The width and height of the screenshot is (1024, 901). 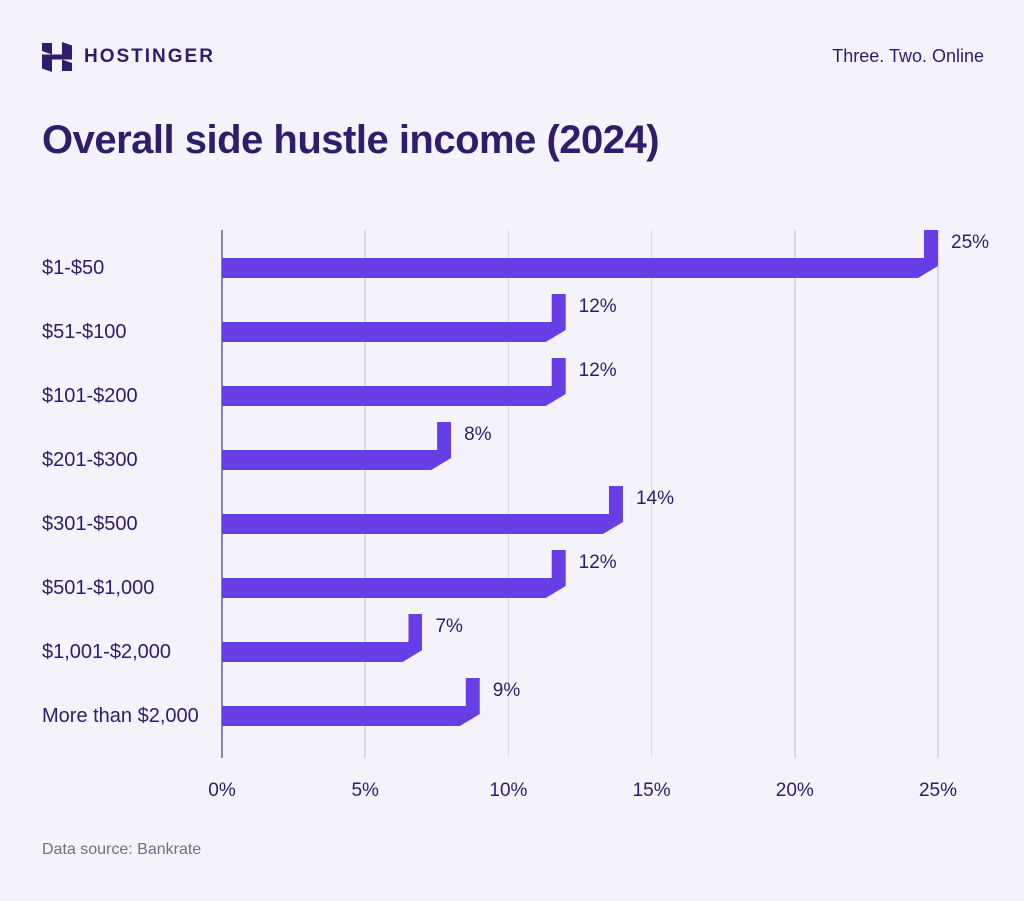 What do you see at coordinates (478, 434) in the screenshot?
I see `value-label: 8%` at bounding box center [478, 434].